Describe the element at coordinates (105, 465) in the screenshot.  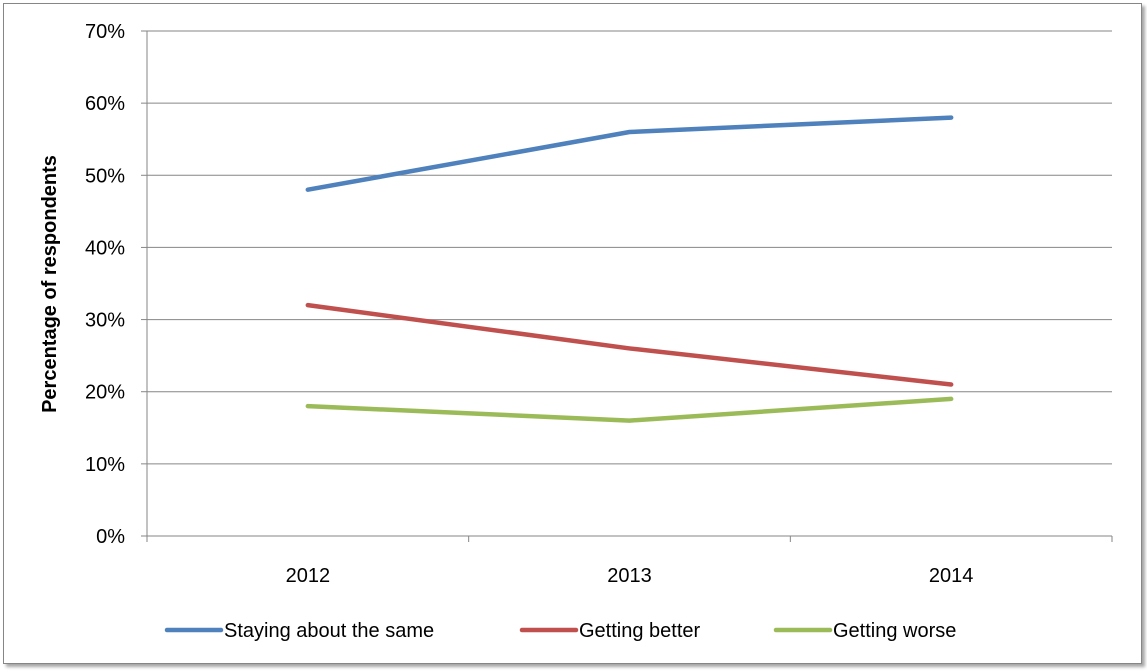
I see `y-tick-label: 10%` at that location.